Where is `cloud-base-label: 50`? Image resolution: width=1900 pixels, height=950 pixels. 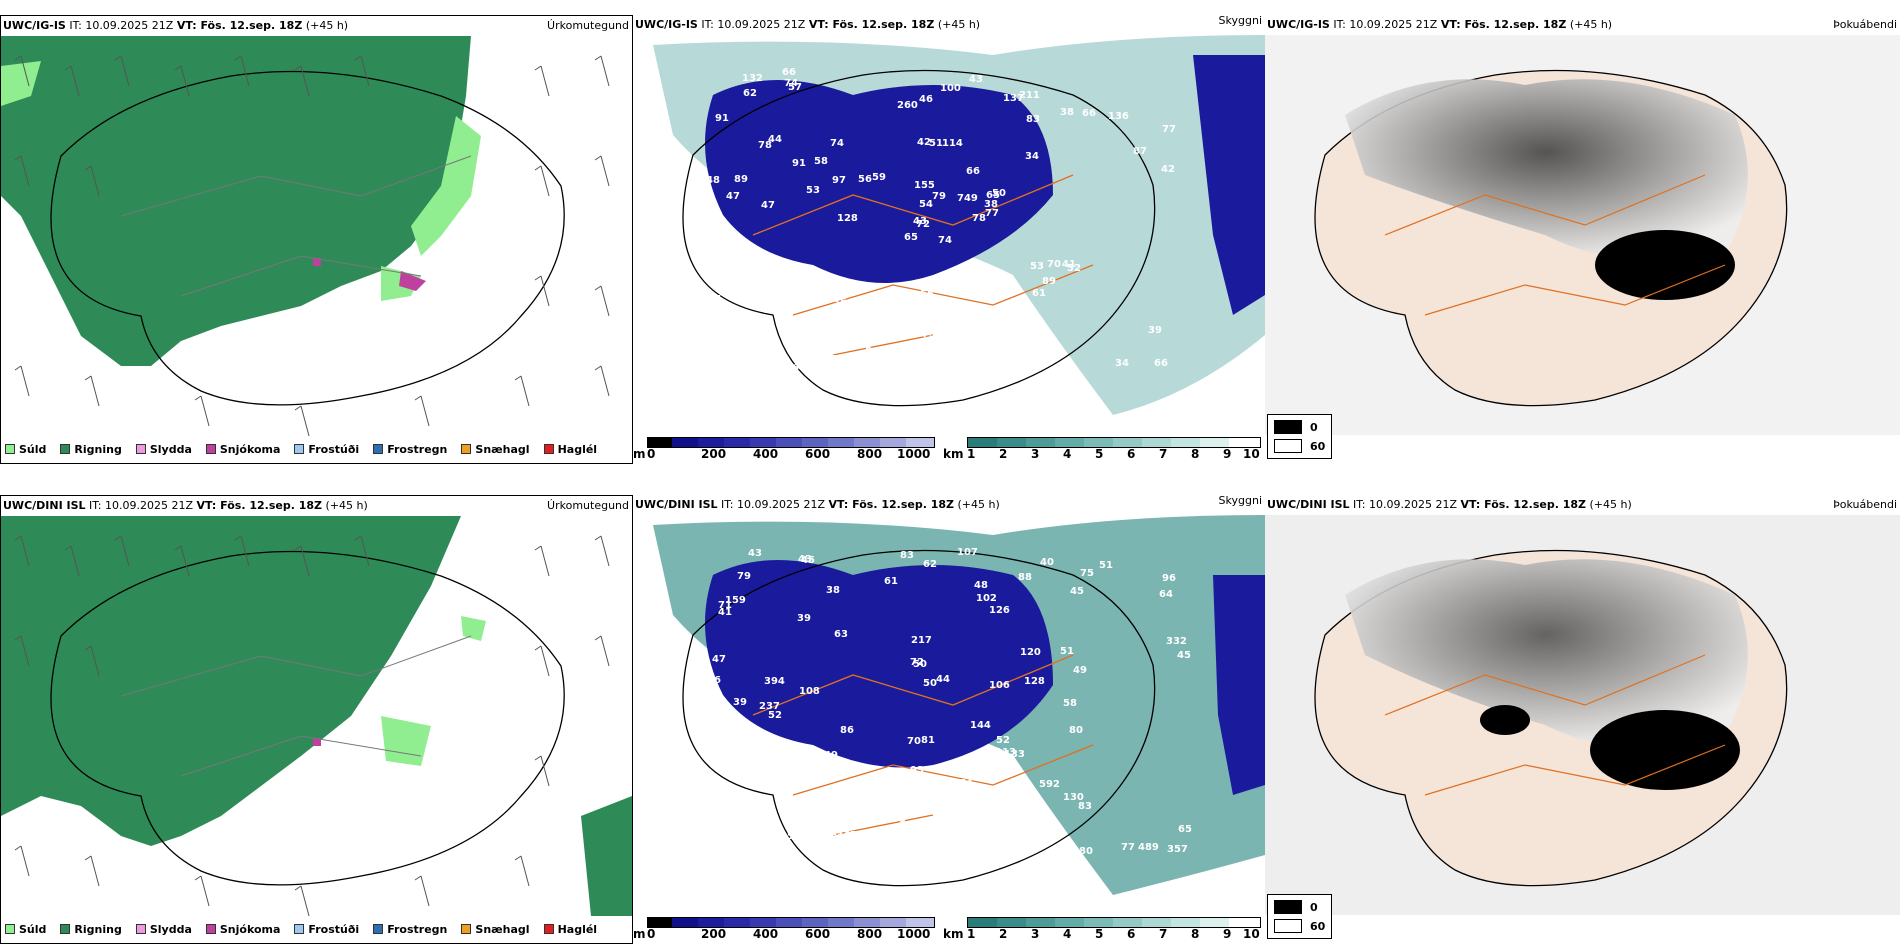
cloud-base-label: 50 is located at coordinates (999, 193).